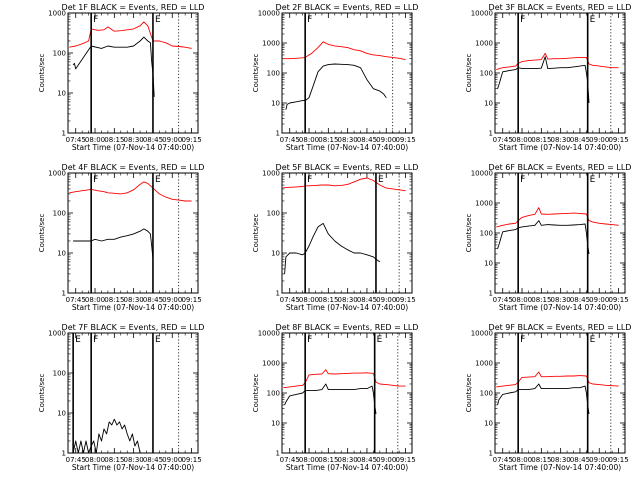 The width and height of the screenshot is (640, 485). Describe the element at coordinates (133, 327) in the screenshot. I see `panel-title: Det 7F BLACK = Events, RED = LLD` at that location.